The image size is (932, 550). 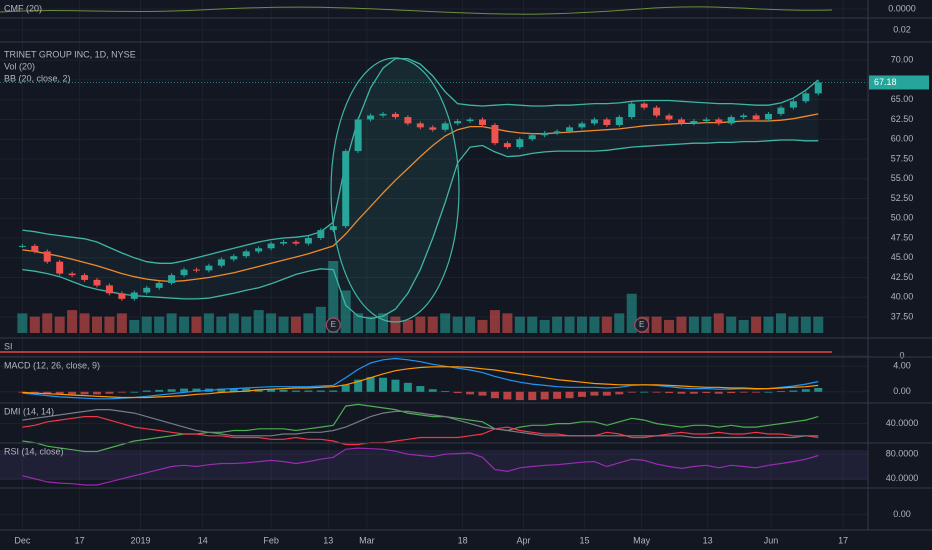 What do you see at coordinates (22, 540) in the screenshot?
I see `x-tick-label: Dec` at bounding box center [22, 540].